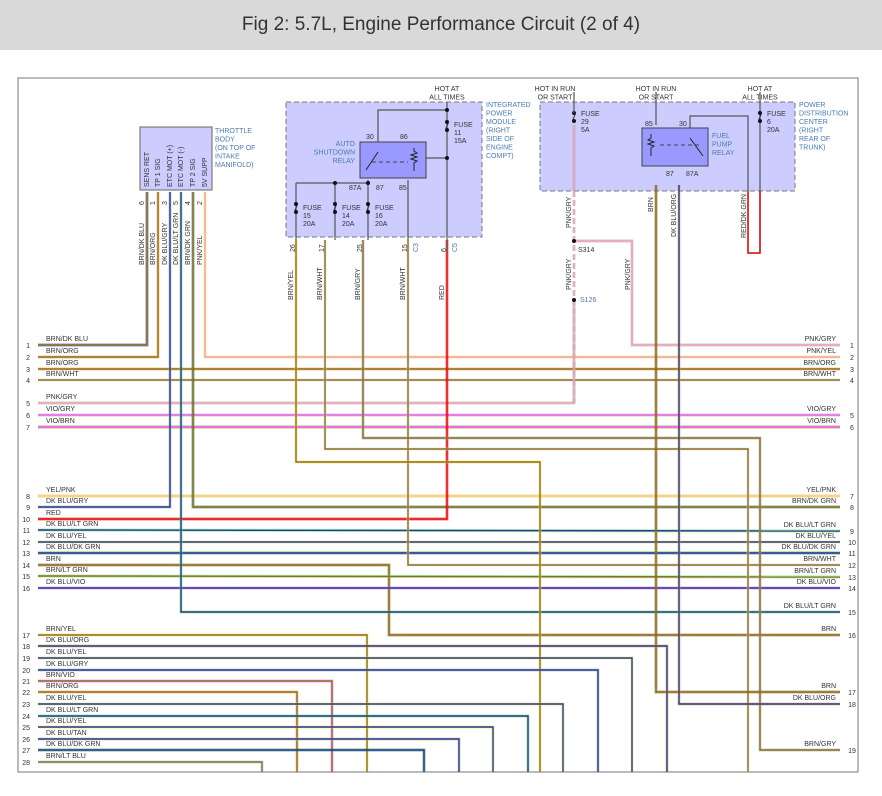 Image resolution: width=882 pixels, height=796 pixels. Describe the element at coordinates (53, 513) in the screenshot. I see `left-wire-label: RED` at that location.